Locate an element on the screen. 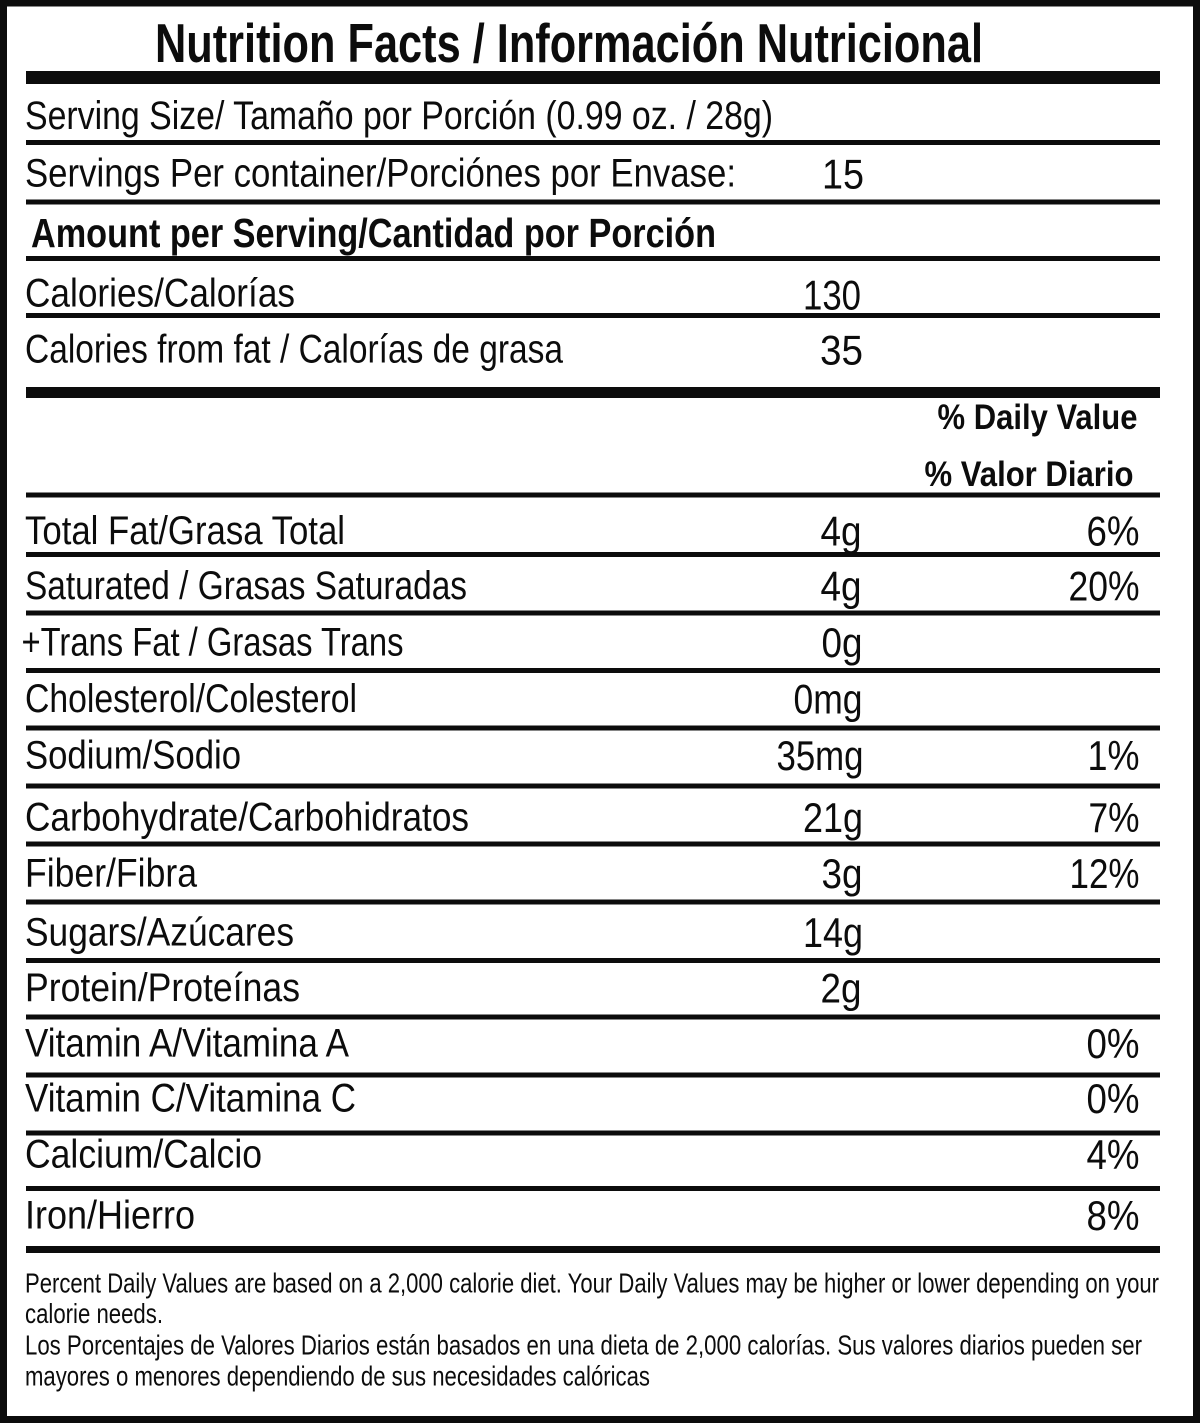 The height and width of the screenshot is (1423, 1200). svg-text: 35 is located at coordinates (841, 350).